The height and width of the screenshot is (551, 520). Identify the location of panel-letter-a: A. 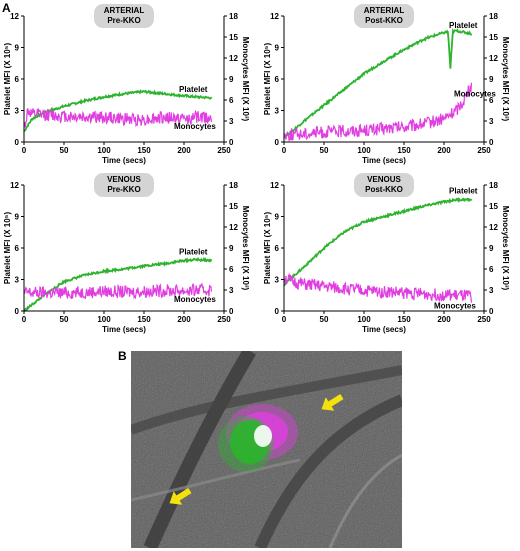
(6, 8).